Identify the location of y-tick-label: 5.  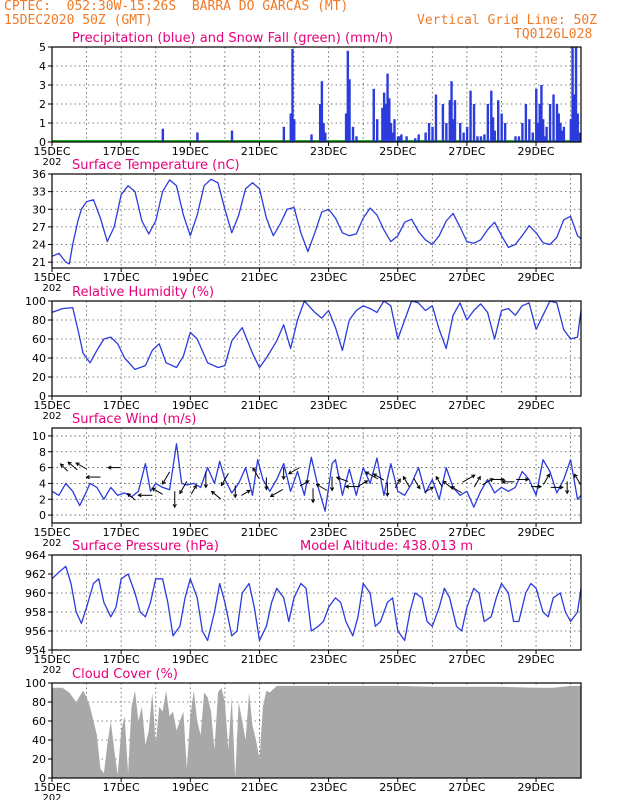
(42, 47).